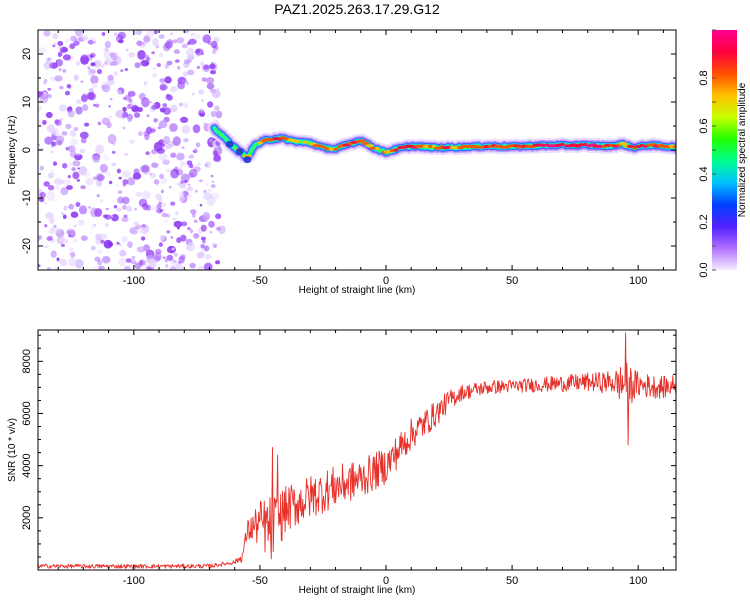 Image resolution: width=750 pixels, height=600 pixels. I want to click on spectrogram-x-tick-label: -100, so click(134, 281).